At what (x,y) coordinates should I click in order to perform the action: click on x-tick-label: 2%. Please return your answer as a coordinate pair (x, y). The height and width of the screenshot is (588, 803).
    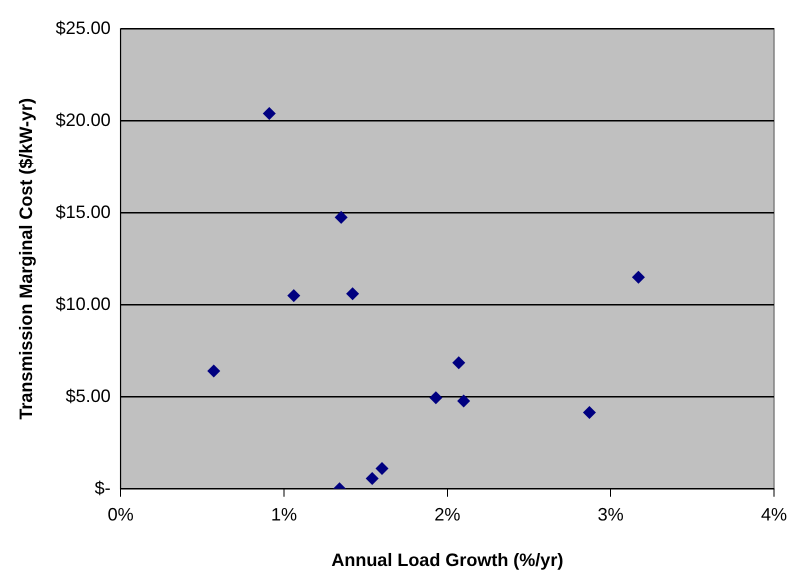
    Looking at the image, I should click on (447, 514).